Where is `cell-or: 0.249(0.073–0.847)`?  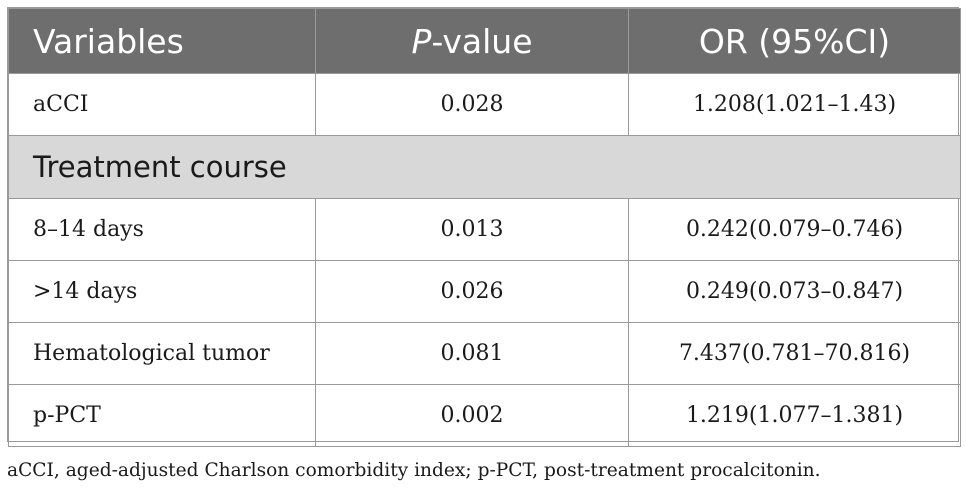 cell-or: 0.249(0.073–0.847) is located at coordinates (794, 291).